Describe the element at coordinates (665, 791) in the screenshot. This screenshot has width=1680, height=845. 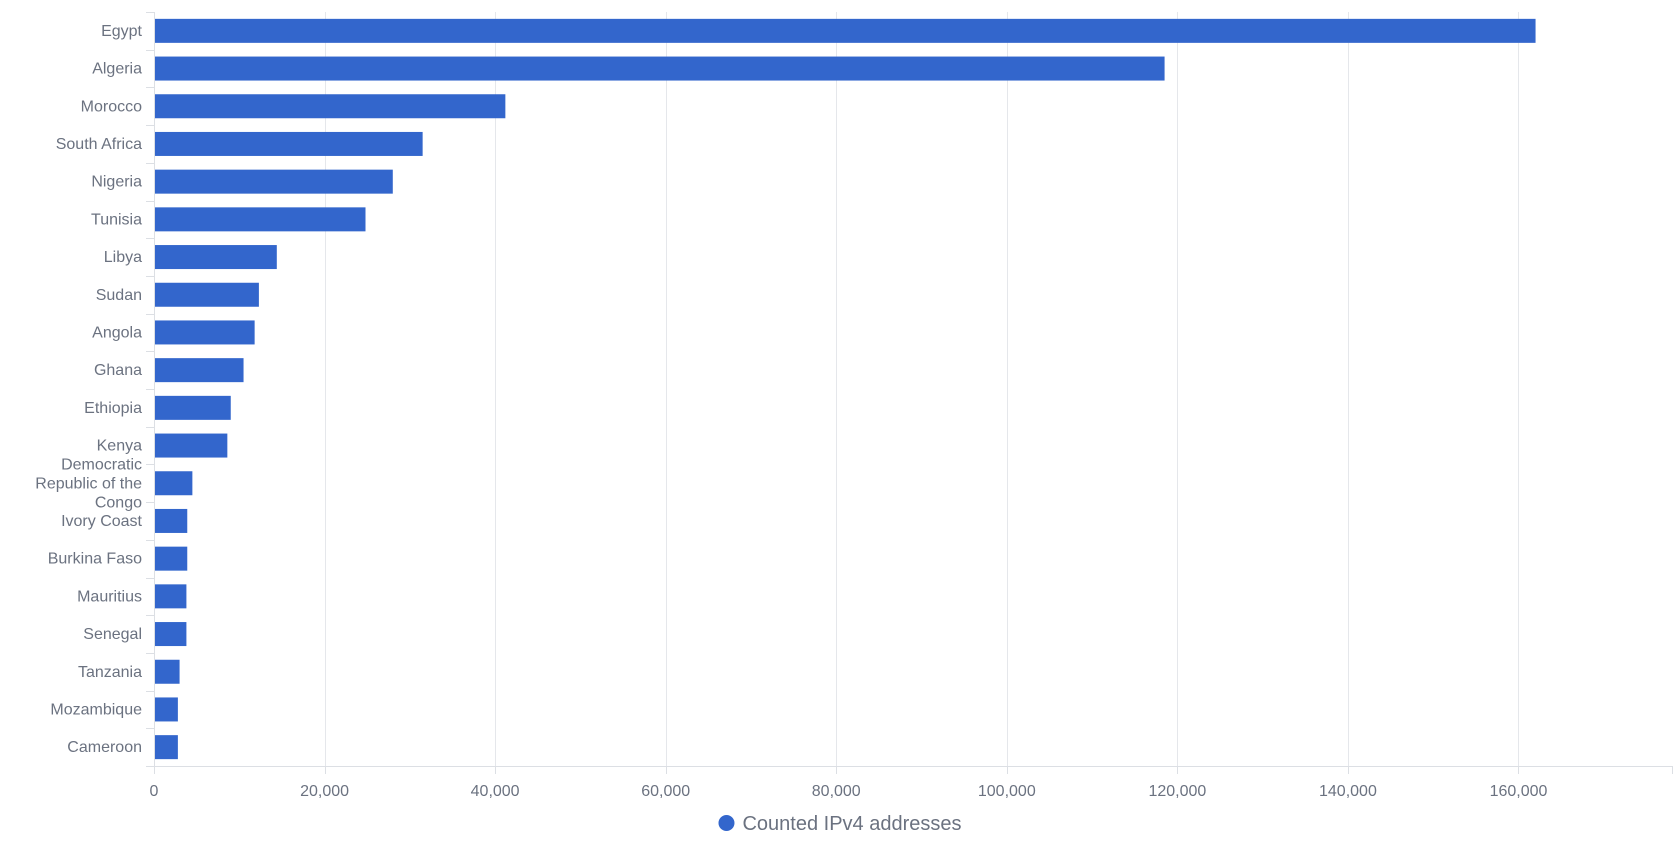
I see `x-tick-label: 60,000` at that location.